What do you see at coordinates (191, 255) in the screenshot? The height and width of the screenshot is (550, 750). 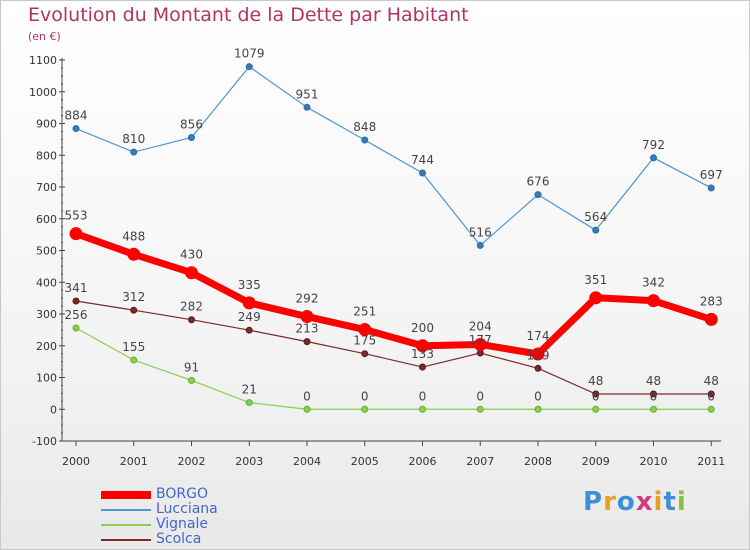 I see `data-label-borgo: 430` at bounding box center [191, 255].